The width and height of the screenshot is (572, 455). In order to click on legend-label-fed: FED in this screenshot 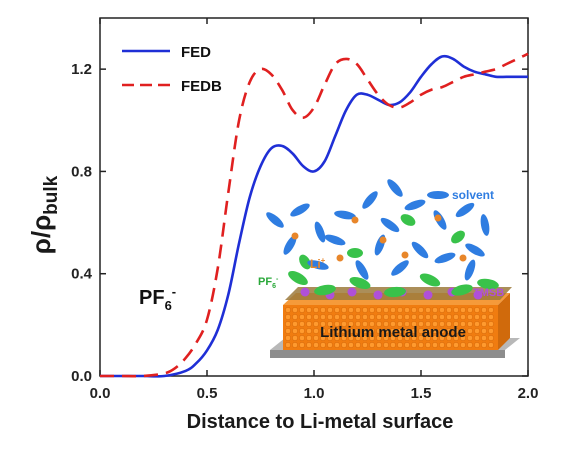, I will do `click(196, 52)`.